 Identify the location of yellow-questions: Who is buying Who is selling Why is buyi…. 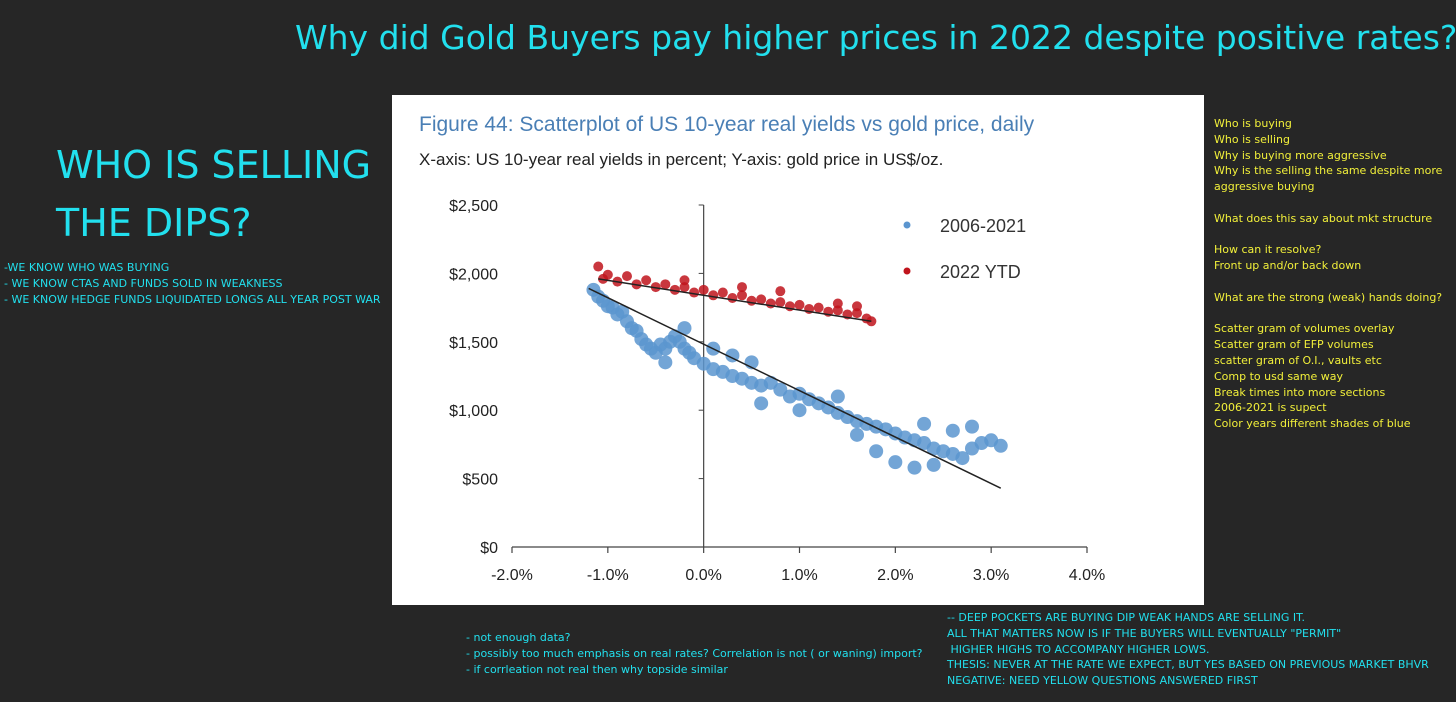
(1334, 274).